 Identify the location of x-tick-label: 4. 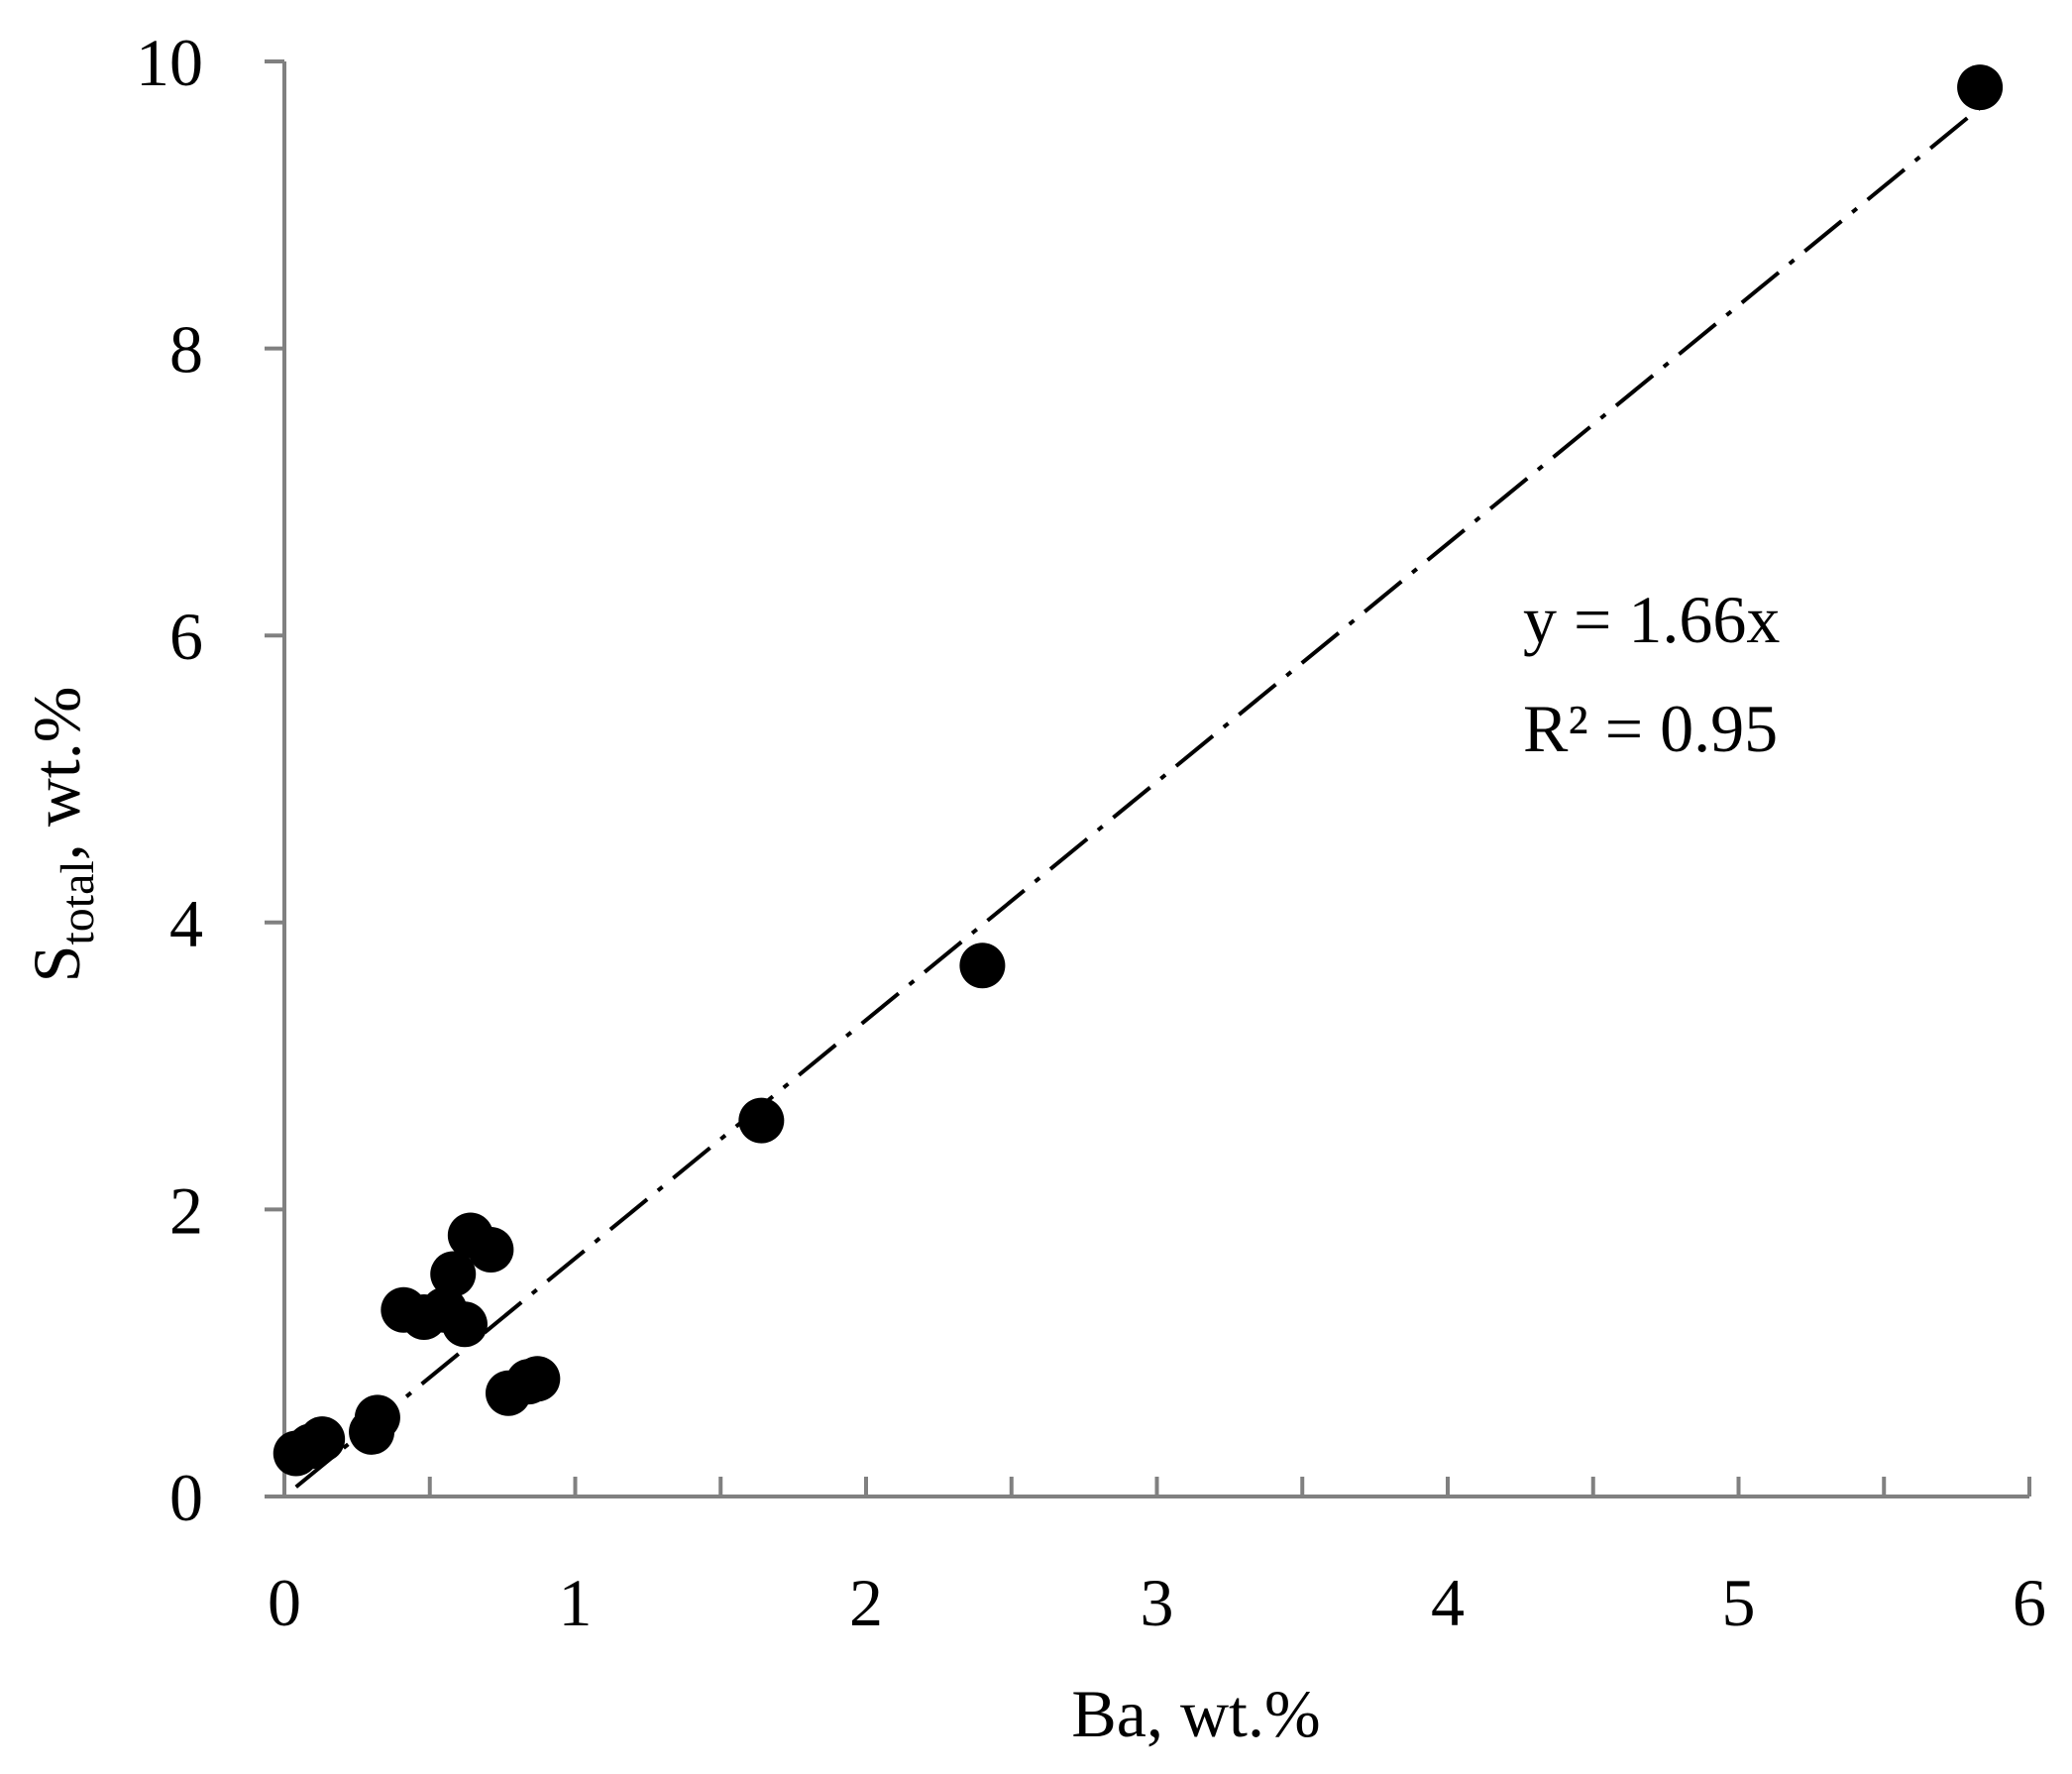
(1448, 1603).